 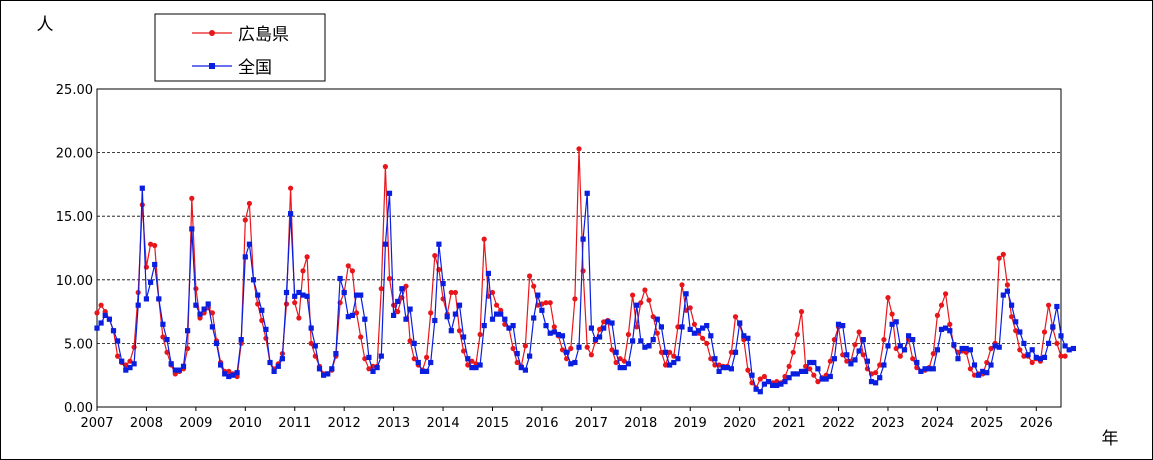 What do you see at coordinates (195, 423) in the screenshot?
I see `x-tick-label: 2009` at bounding box center [195, 423].